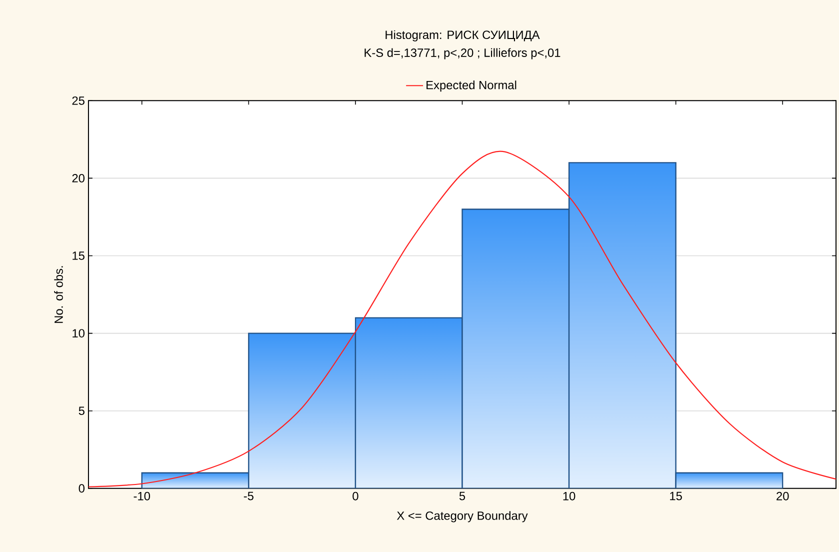 Image resolution: width=839 pixels, height=552 pixels. What do you see at coordinates (355, 496) in the screenshot?
I see `x-tick-label: 0` at bounding box center [355, 496].